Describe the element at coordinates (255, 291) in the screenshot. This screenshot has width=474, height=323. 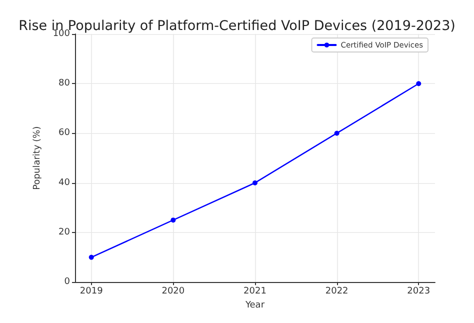
I see `x-tick-label: 2021` at that location.